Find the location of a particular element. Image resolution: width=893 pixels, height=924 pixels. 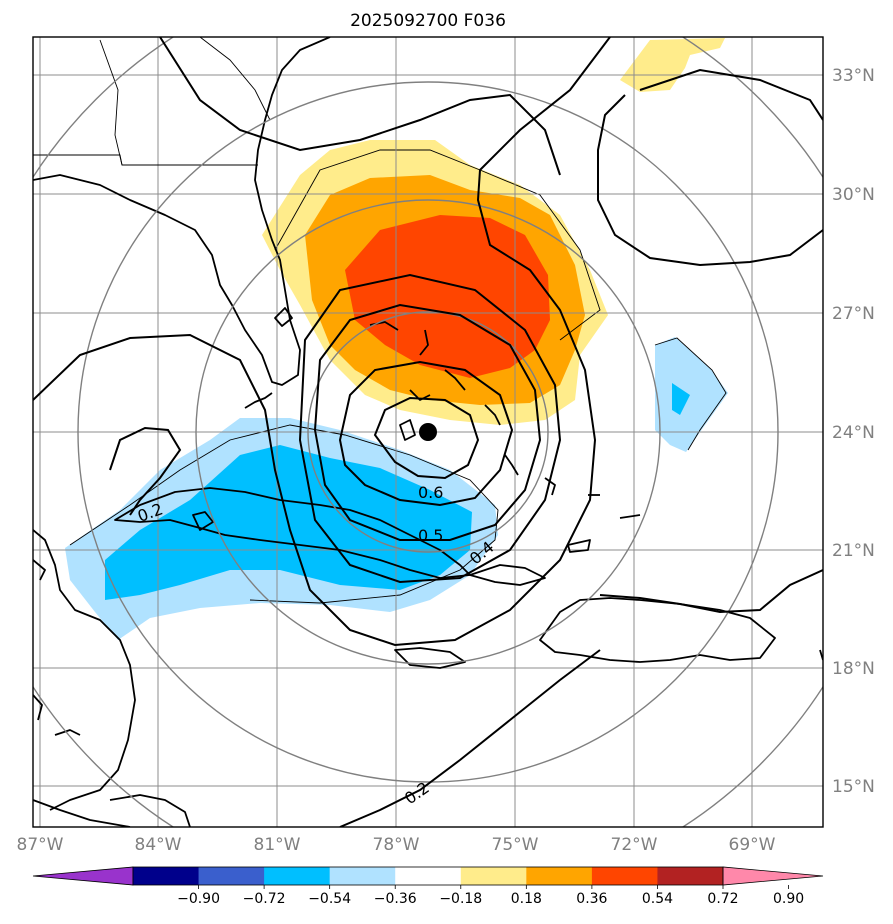

ga-sc-border is located at coordinates (235, 79).